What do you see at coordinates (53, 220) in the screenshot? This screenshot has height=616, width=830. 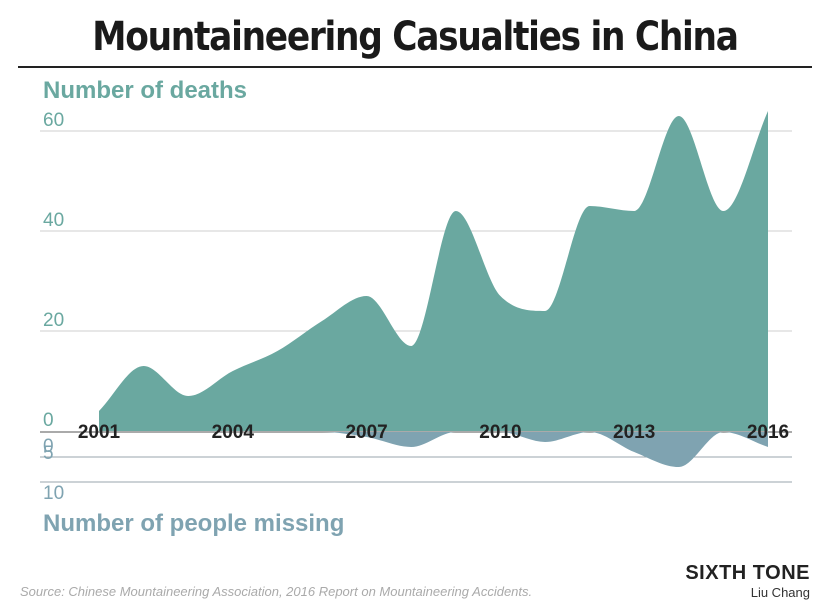 I see `y-tick-deaths-40: 40` at bounding box center [53, 220].